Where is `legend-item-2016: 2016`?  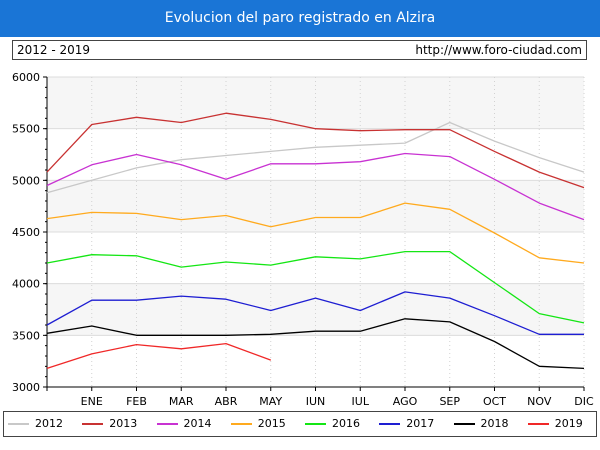
legend-item-2016: 2016 is located at coordinates (332, 424).